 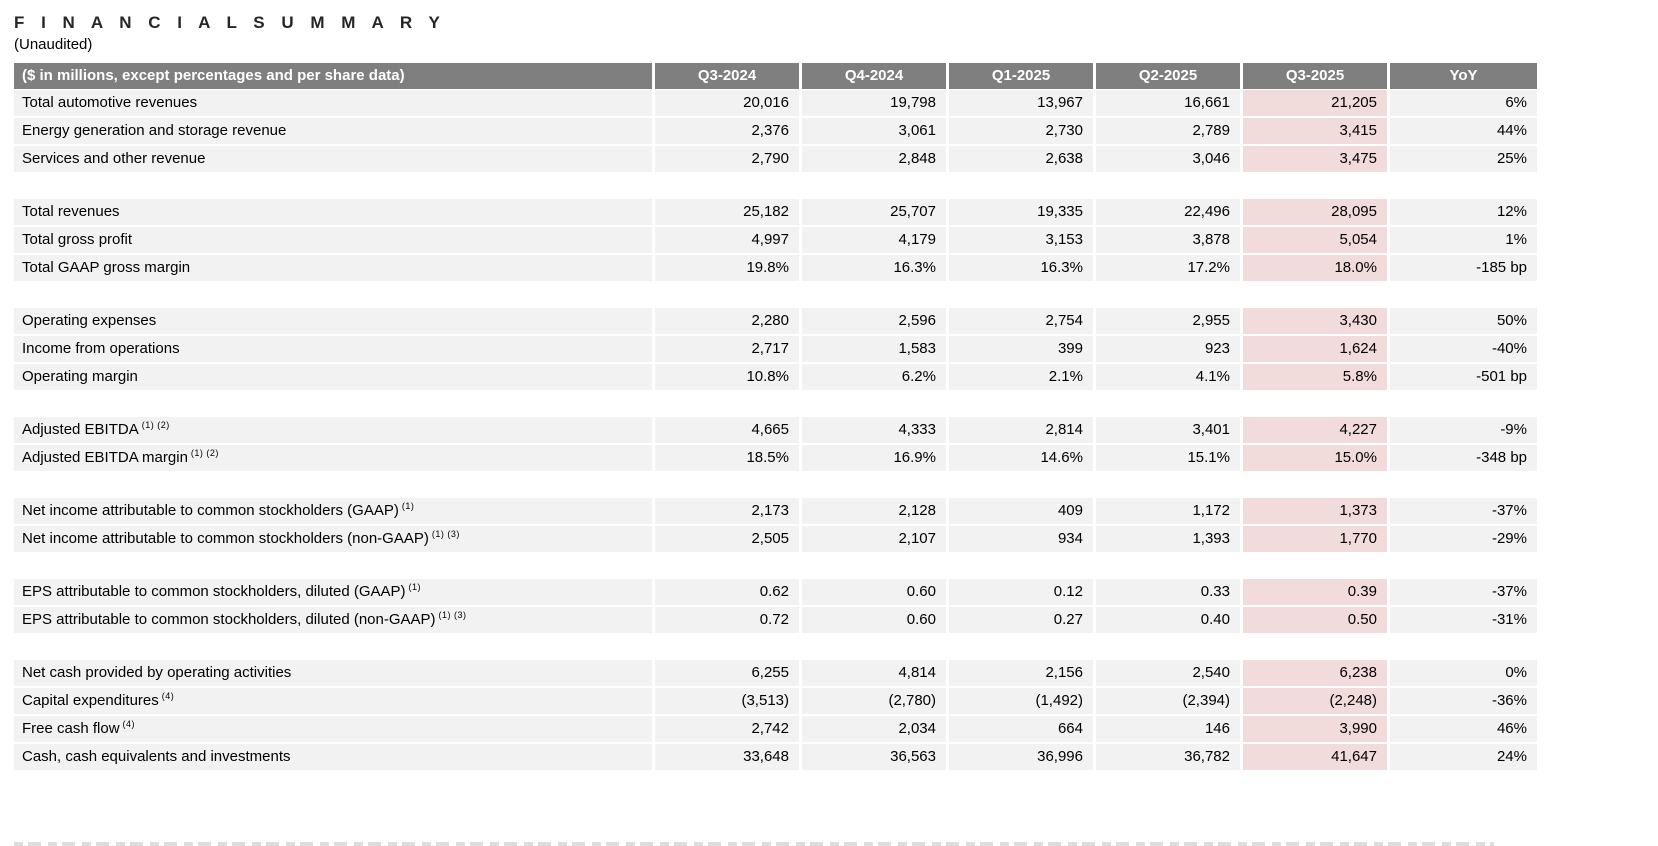 I want to click on value-cell: 2,754, so click(x=1022, y=321).